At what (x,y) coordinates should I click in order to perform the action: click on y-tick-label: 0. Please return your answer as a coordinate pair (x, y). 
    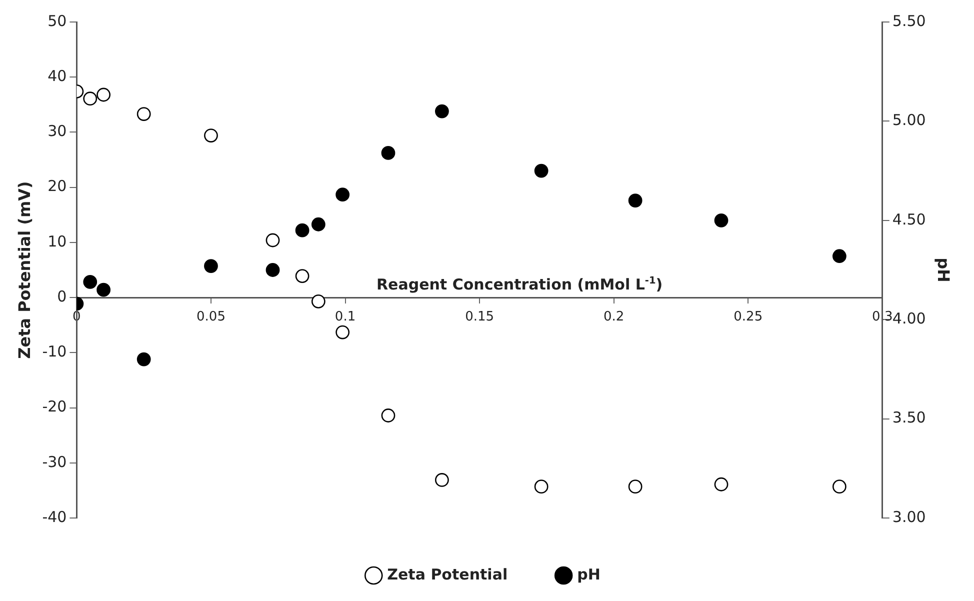
    Looking at the image, I should click on (62, 296).